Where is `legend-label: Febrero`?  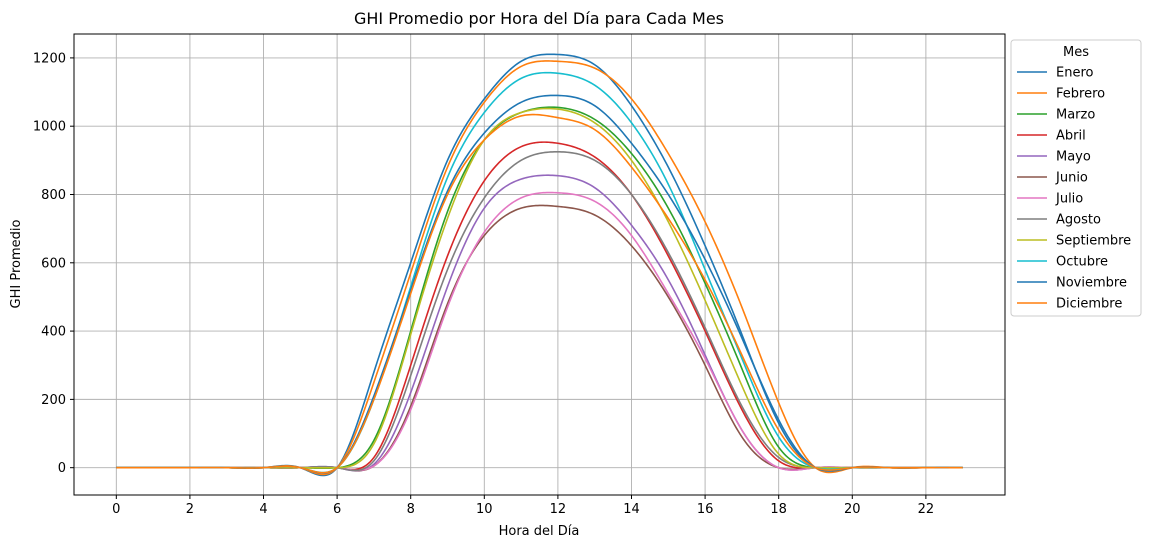 legend-label: Febrero is located at coordinates (1080, 94).